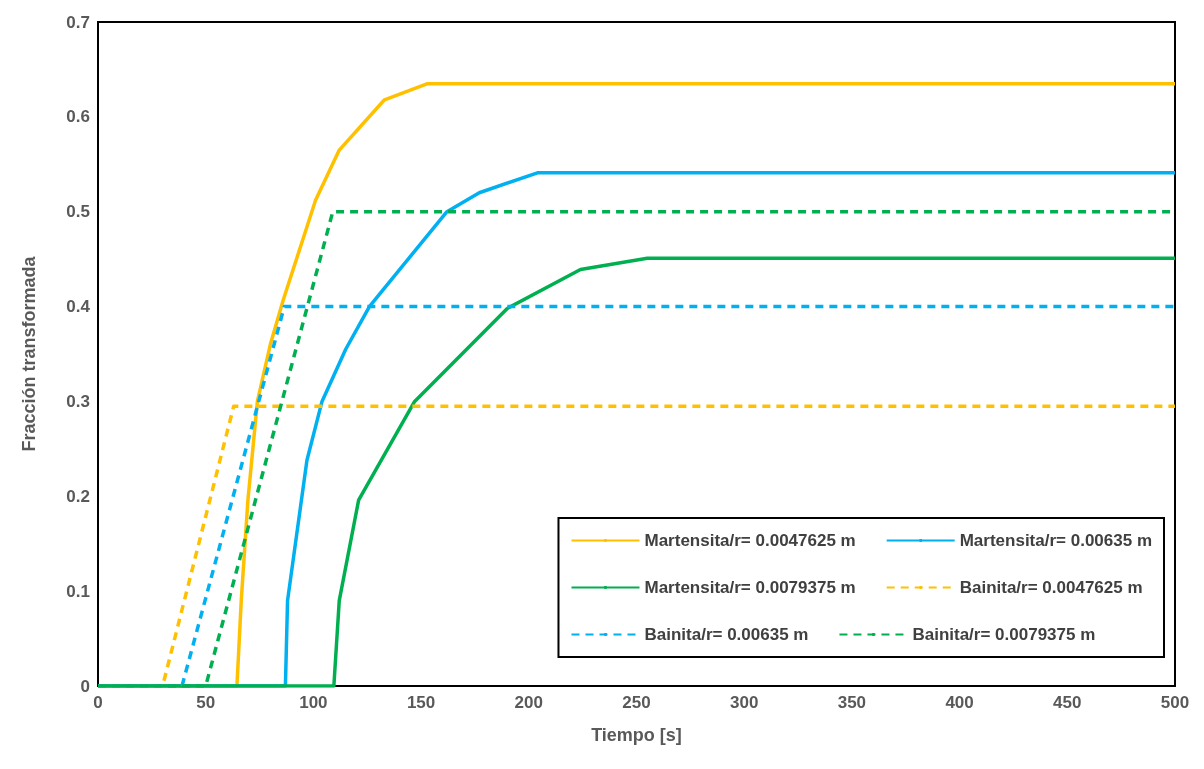 The height and width of the screenshot is (769, 1204). I want to click on x-tick-label: 350, so click(852, 702).